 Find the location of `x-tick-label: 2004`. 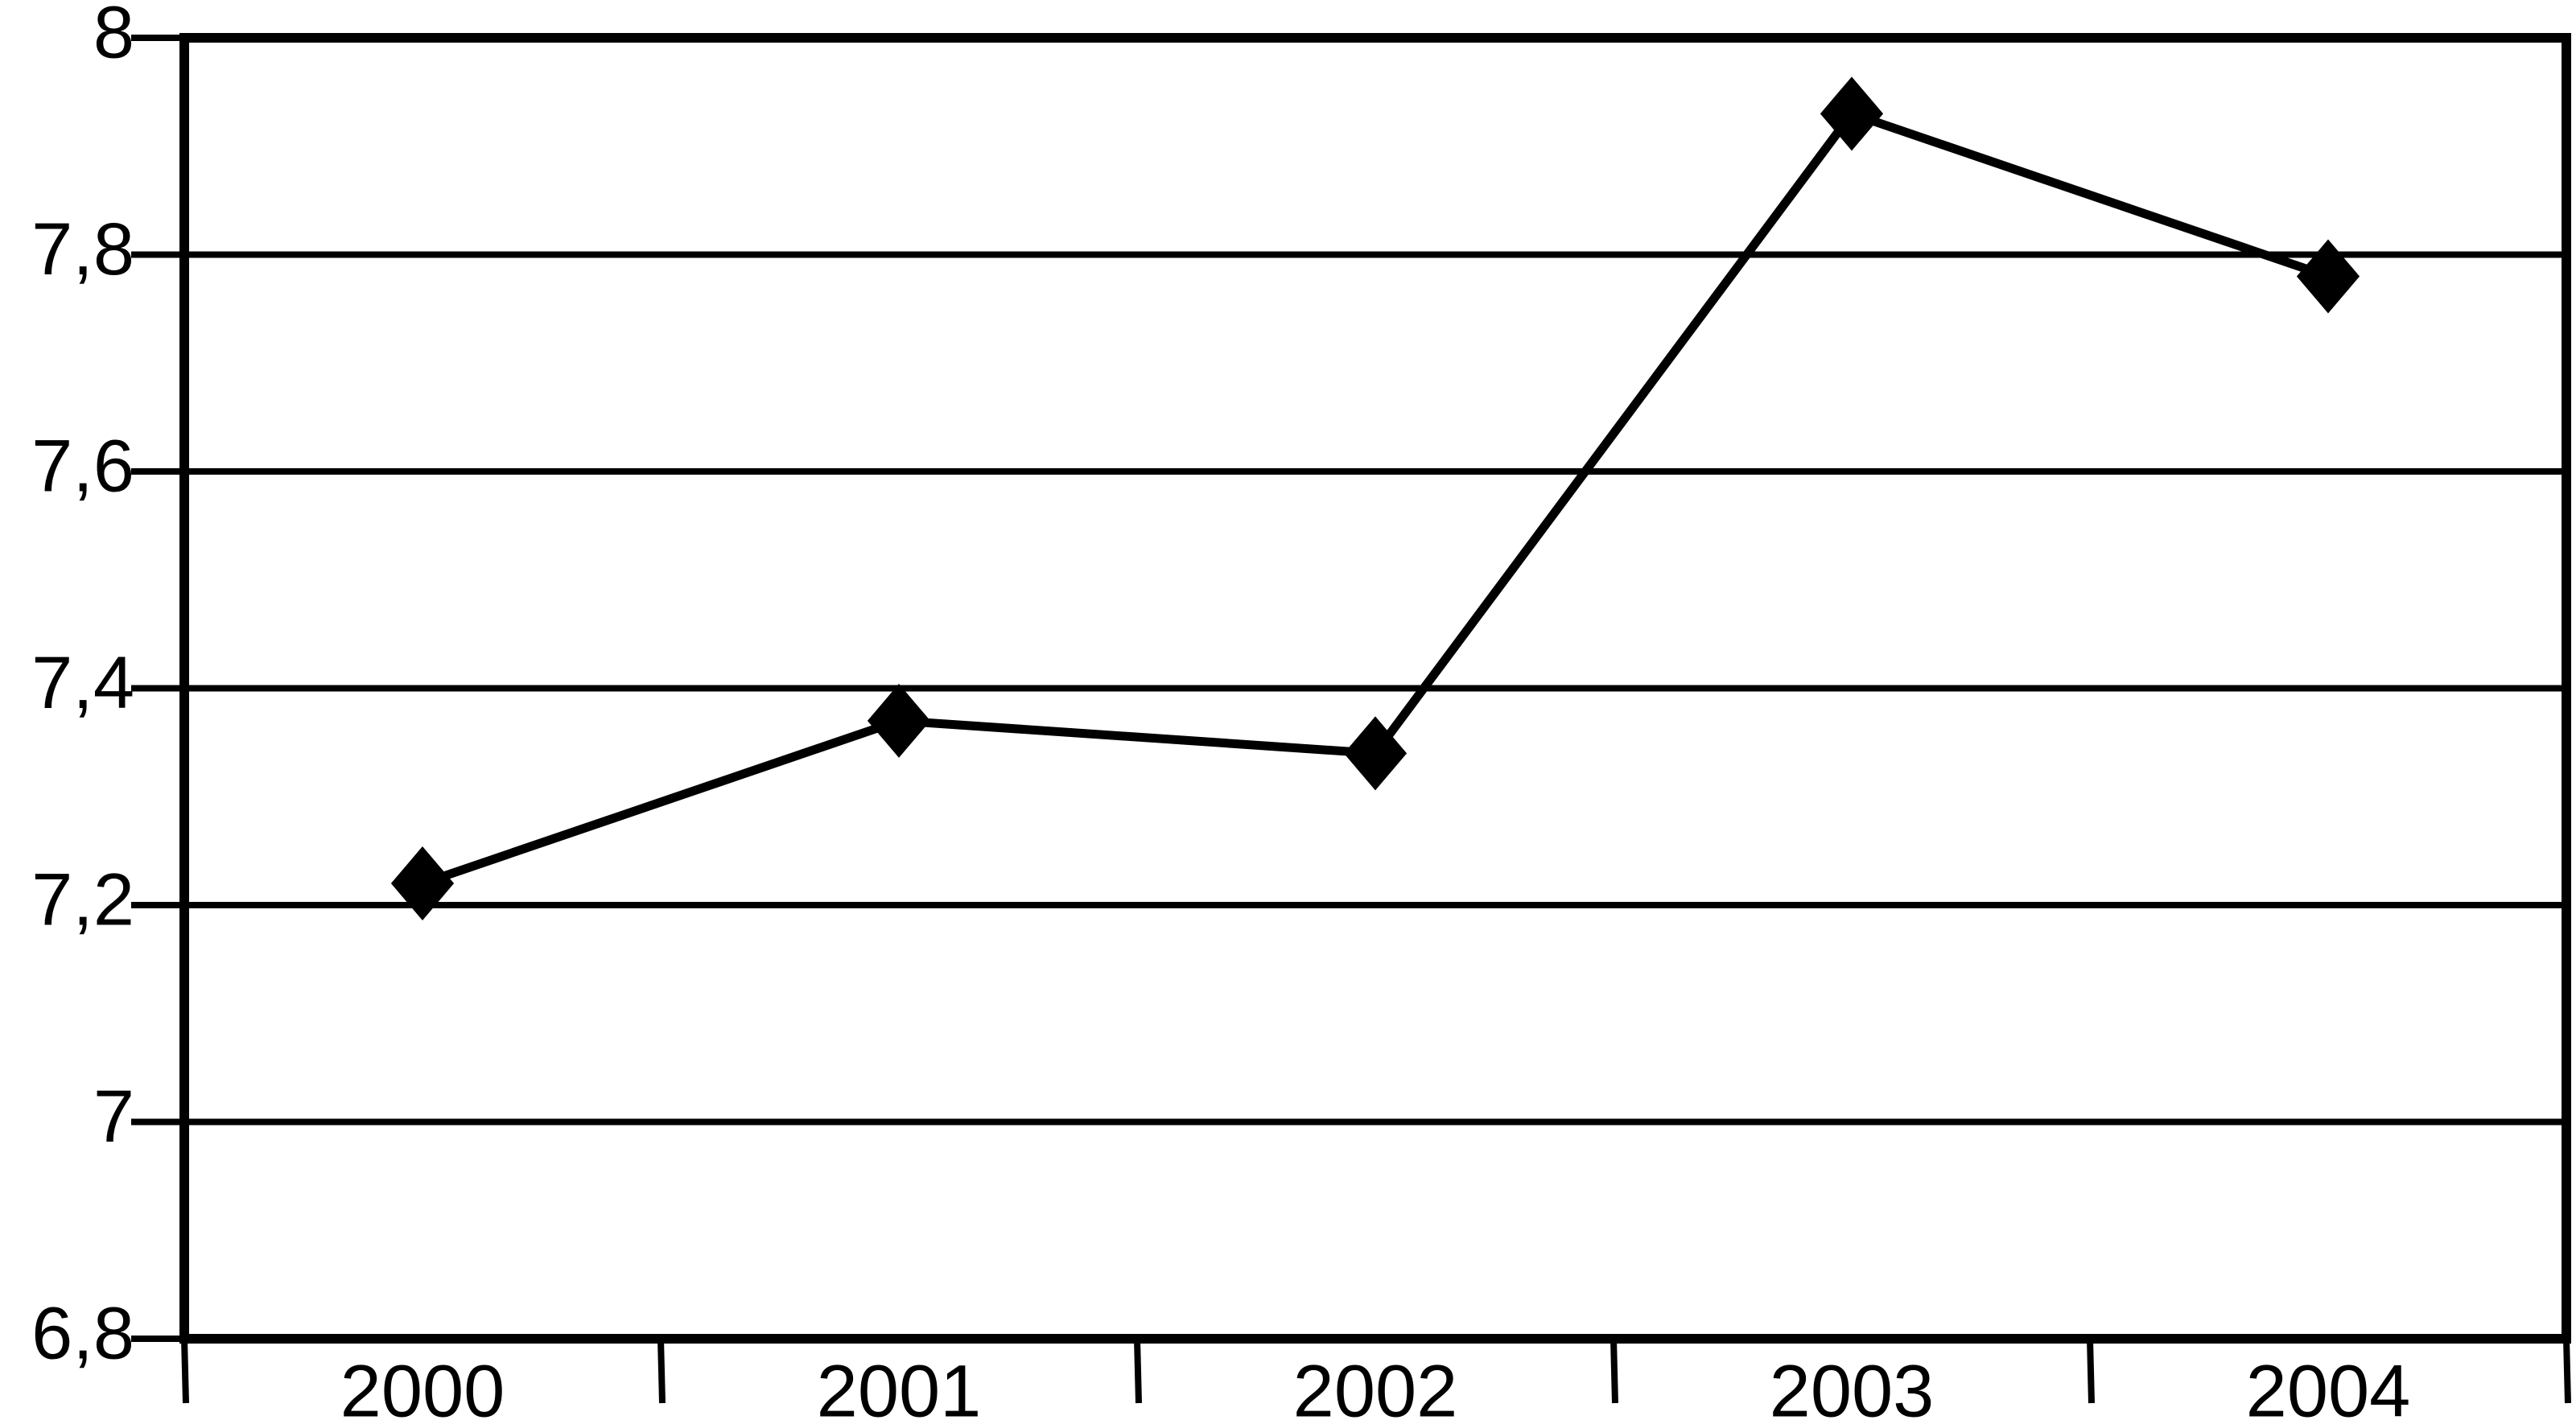

x-tick-label: 2004 is located at coordinates (2328, 1385).